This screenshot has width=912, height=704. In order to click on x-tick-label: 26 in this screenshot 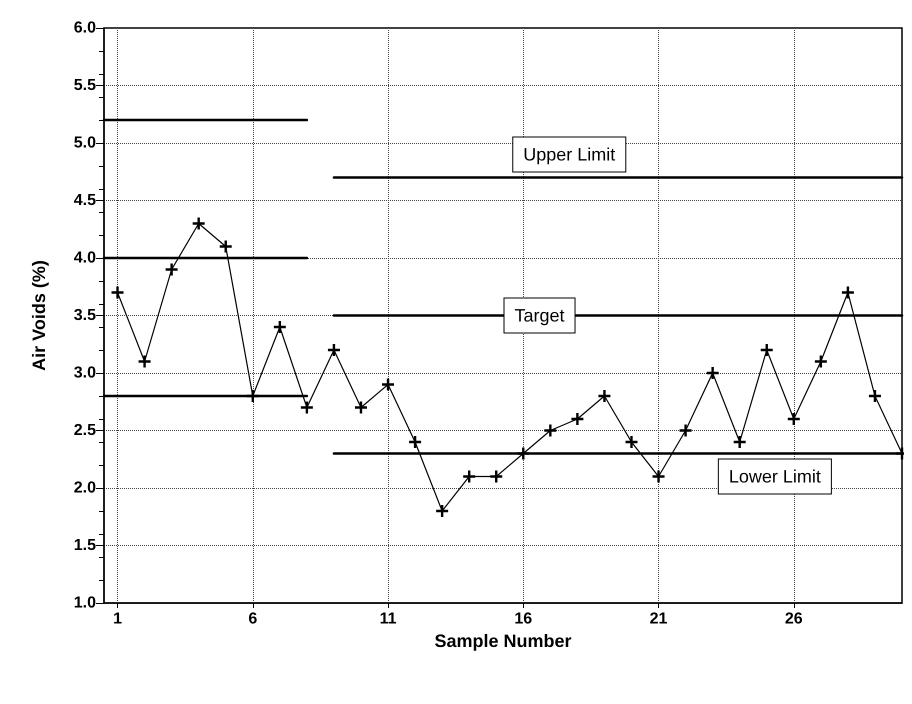, I will do `click(793, 619)`.